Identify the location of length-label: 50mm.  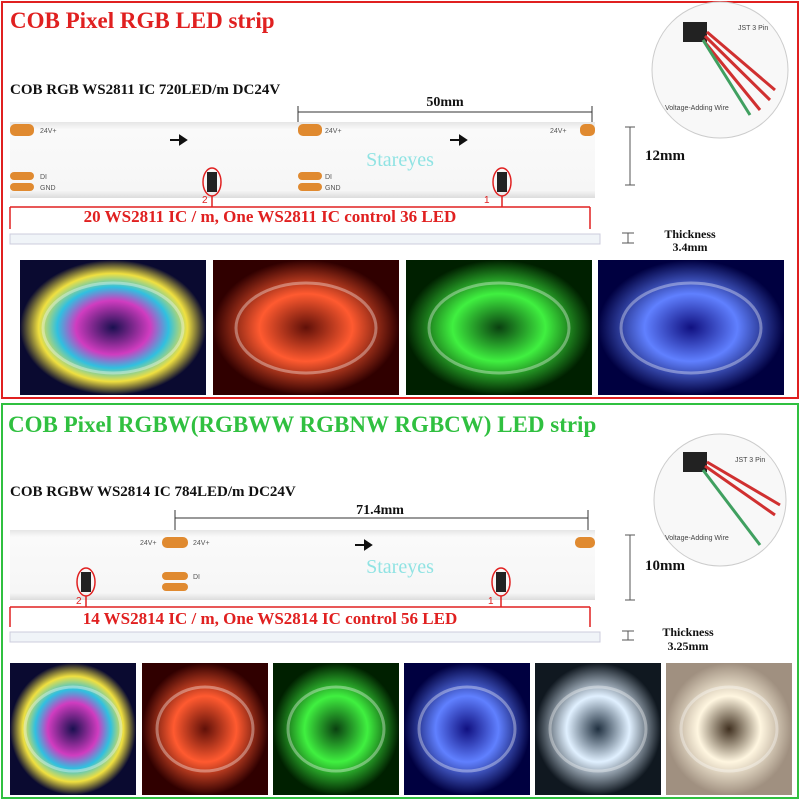
(445, 102).